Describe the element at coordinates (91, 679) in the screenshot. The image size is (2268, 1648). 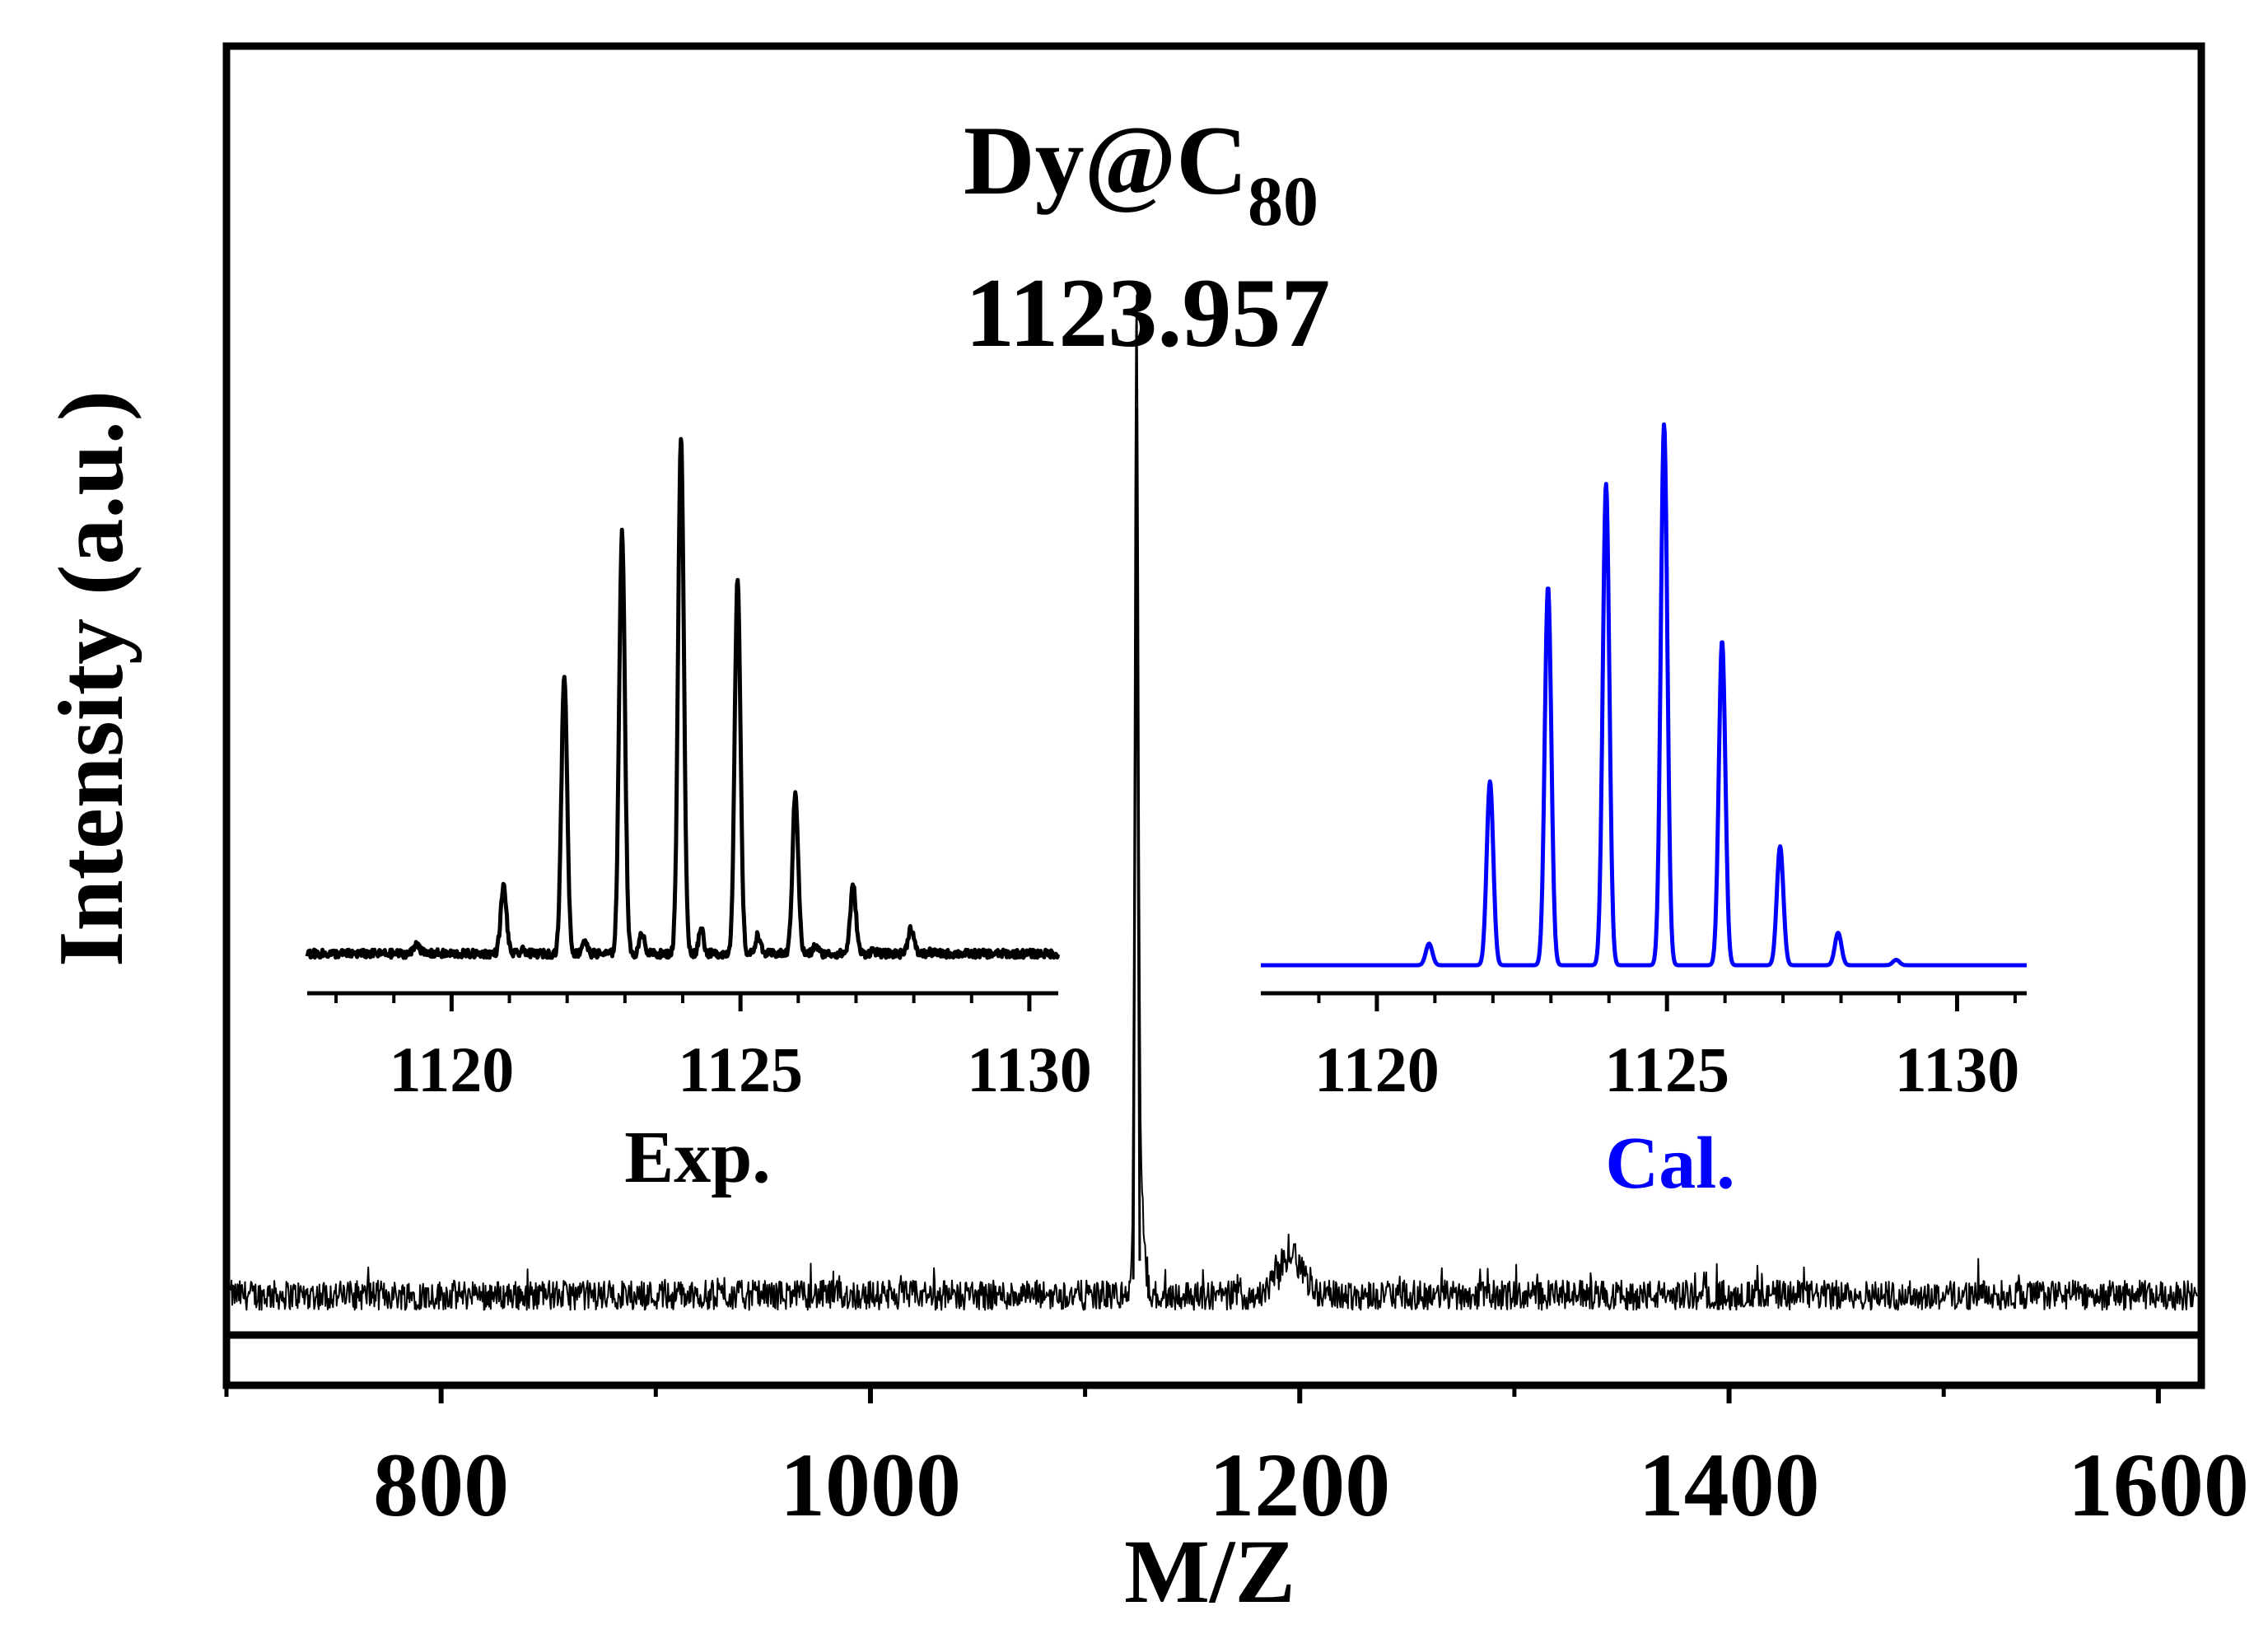
I see `y-axis-label: Intensity (a.u.)` at that location.